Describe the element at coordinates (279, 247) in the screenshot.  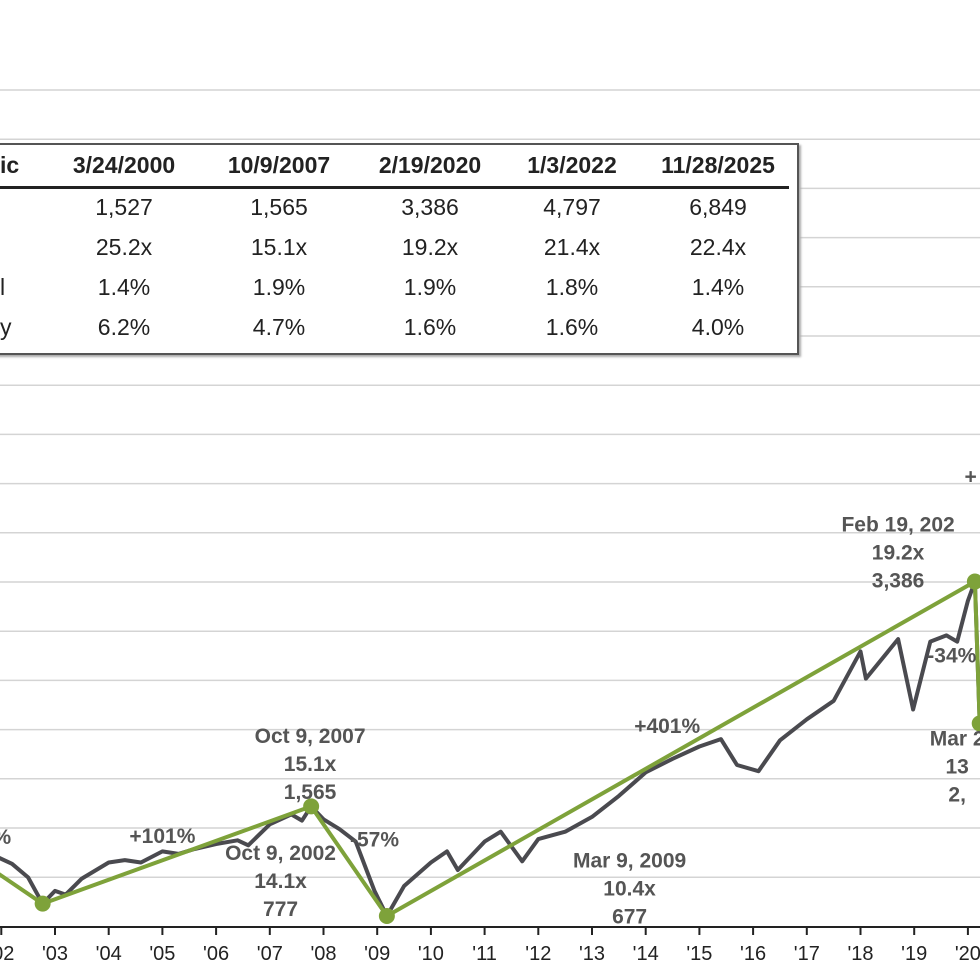
I see `table-cell: 15.1x` at that location.